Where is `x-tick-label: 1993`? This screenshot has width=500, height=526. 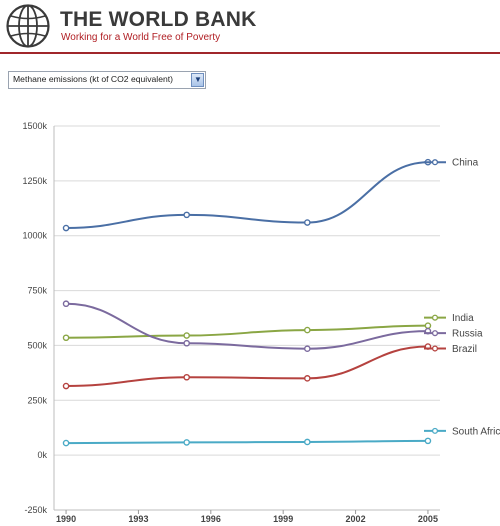
x-tick-label: 1993 is located at coordinates (138, 519).